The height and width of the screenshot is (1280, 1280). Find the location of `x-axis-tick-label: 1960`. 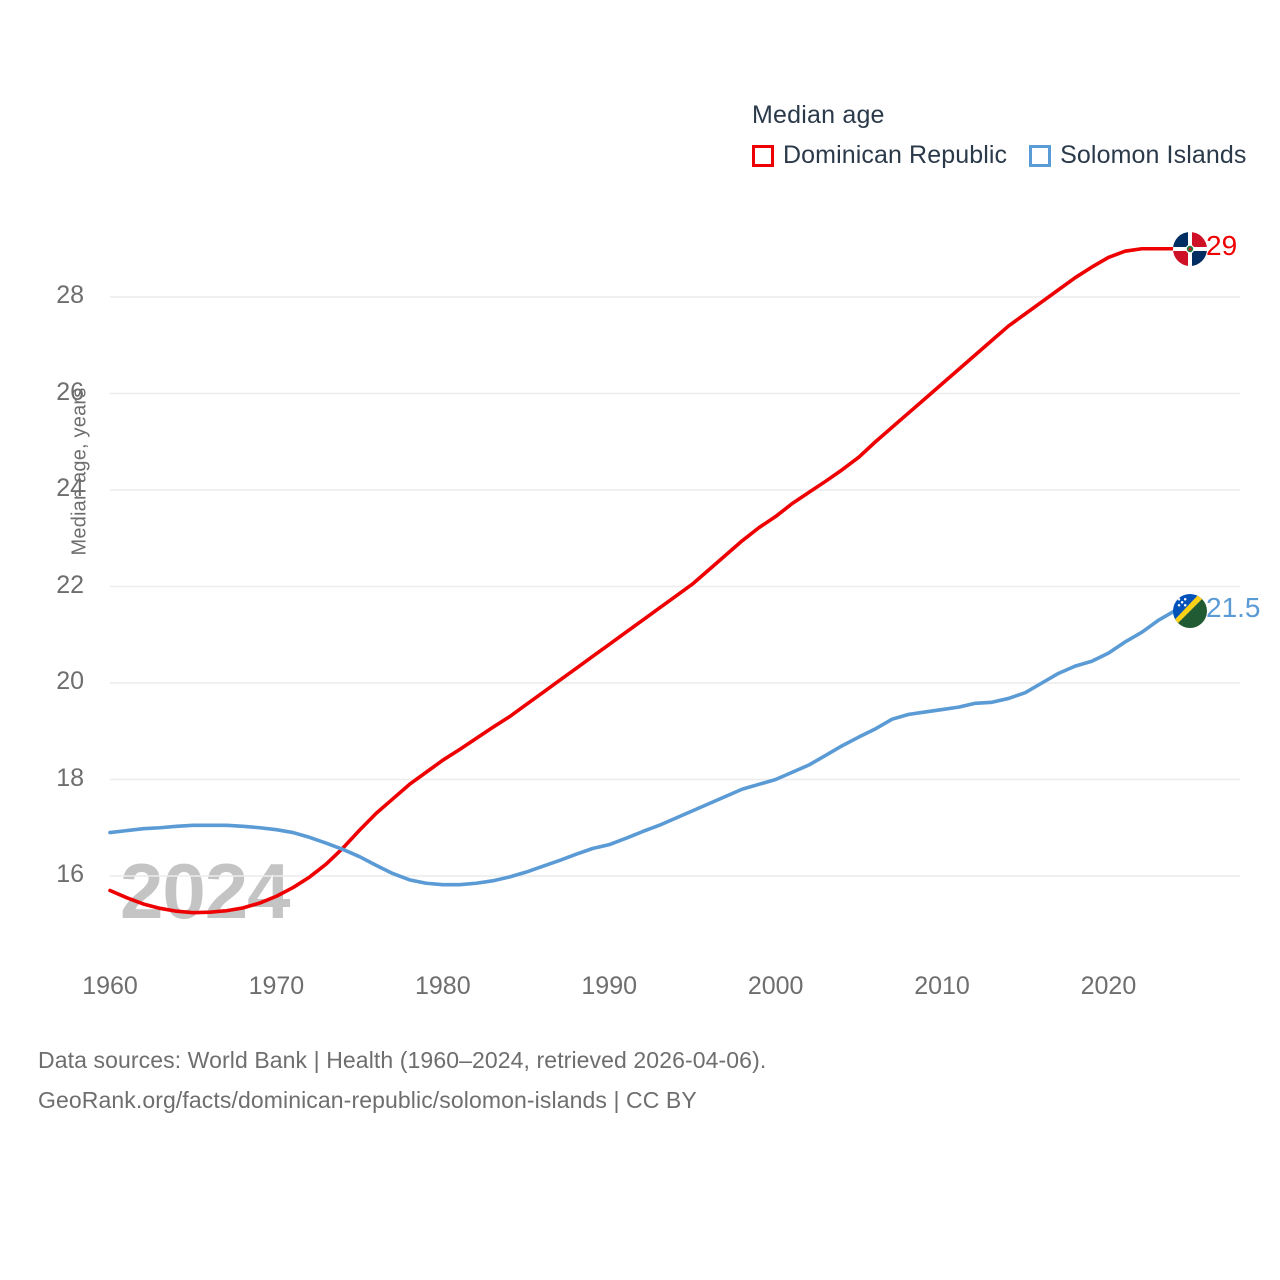

x-axis-tick-label: 1960 is located at coordinates (110, 986).